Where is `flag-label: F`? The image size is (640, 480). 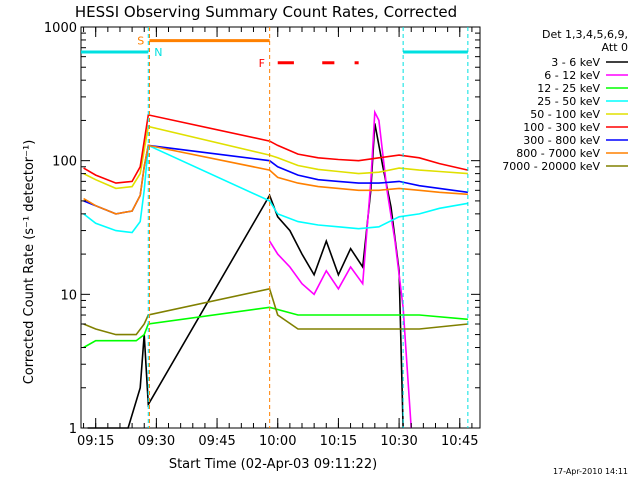
flag-label: F is located at coordinates (262, 63).